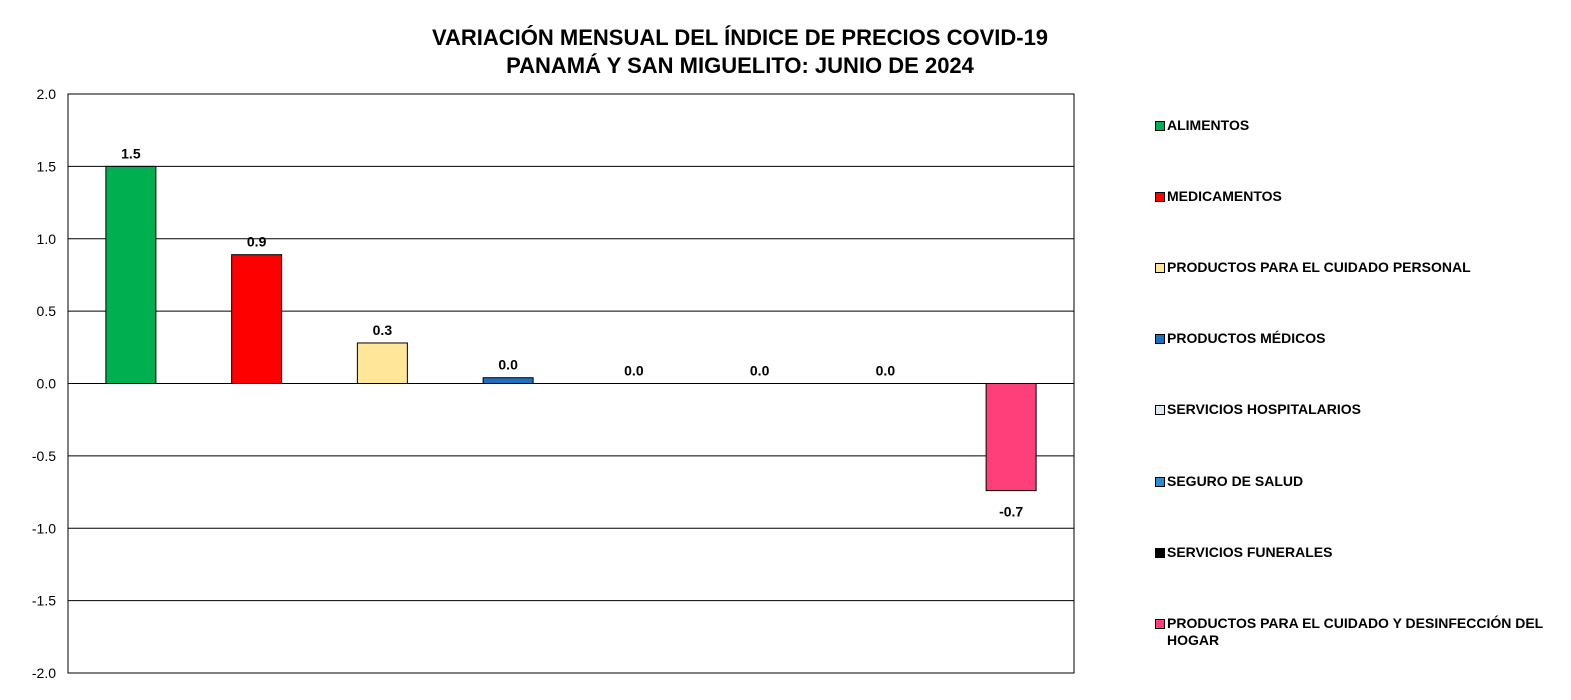 The image size is (1571, 700). I want to click on chart-title-line2: PANAMÁ Y SAN MIGUELITO: JUNIO DE 2024, so click(740, 65).